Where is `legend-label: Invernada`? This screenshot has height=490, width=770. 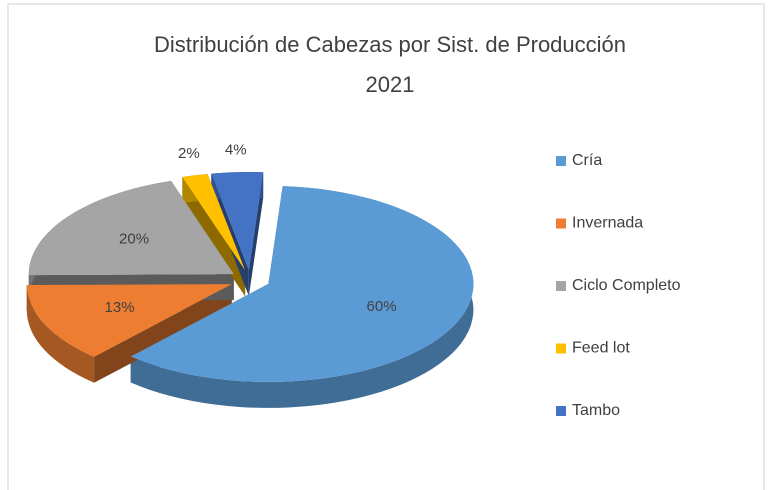
legend-label: Invernada is located at coordinates (607, 223).